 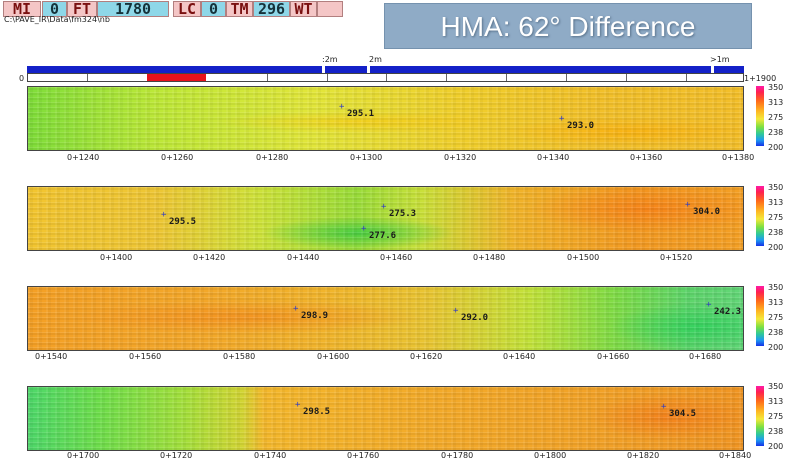 I want to click on station-tick: 0+1440, so click(x=303, y=257).